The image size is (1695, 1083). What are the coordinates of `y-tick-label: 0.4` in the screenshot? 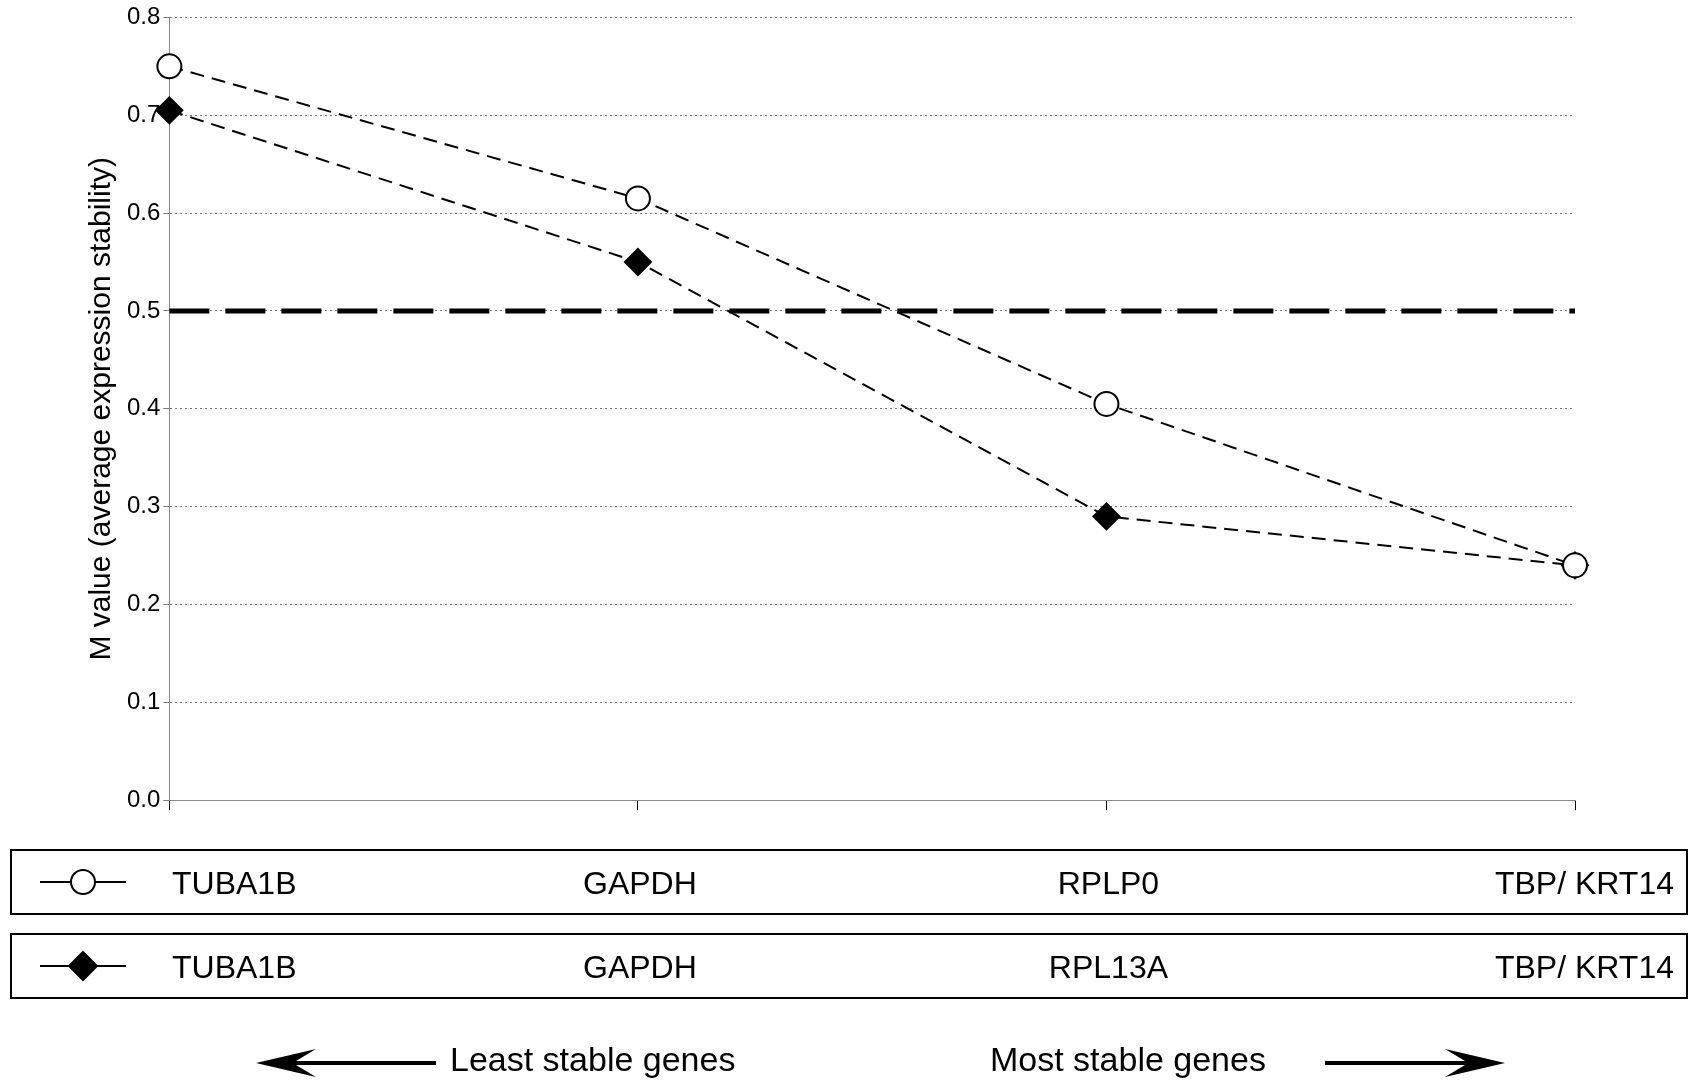 It's located at (143, 407).